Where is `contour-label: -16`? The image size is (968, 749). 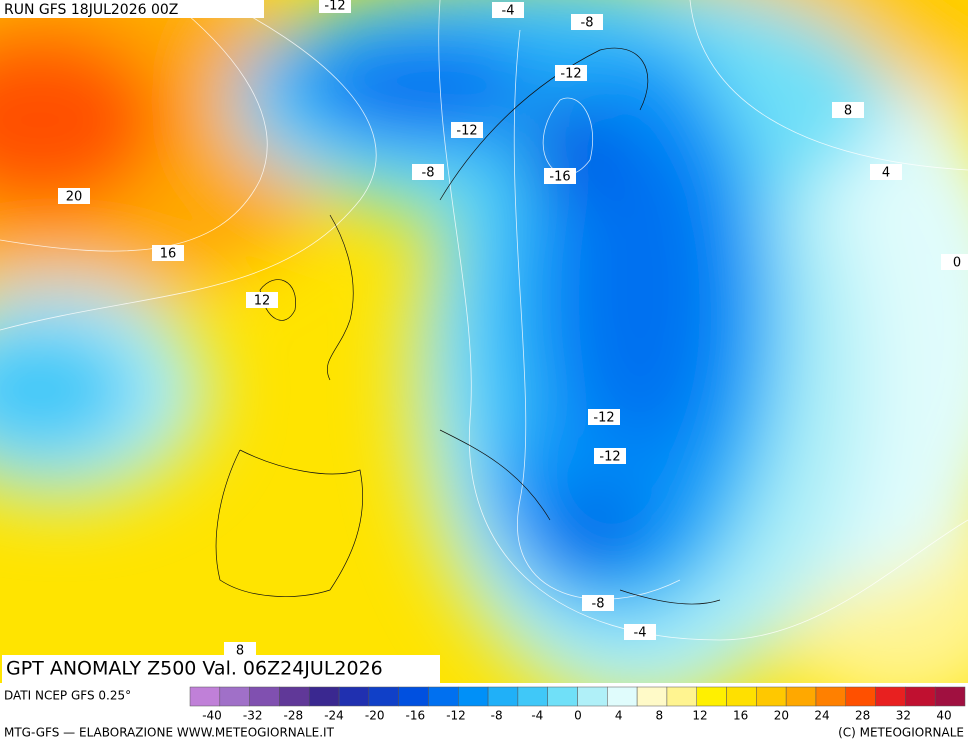
contour-label: -16 is located at coordinates (560, 176).